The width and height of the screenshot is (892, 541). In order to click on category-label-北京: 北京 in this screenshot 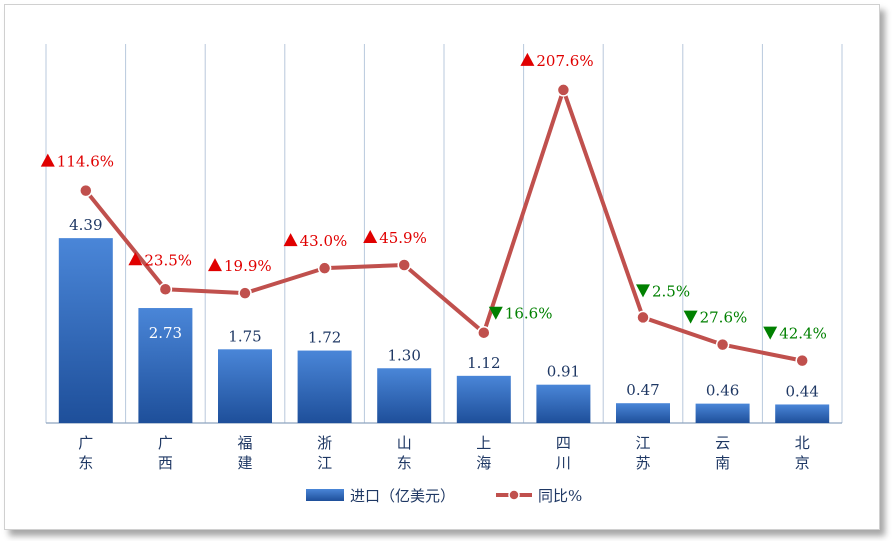, I will do `click(802, 453)`.